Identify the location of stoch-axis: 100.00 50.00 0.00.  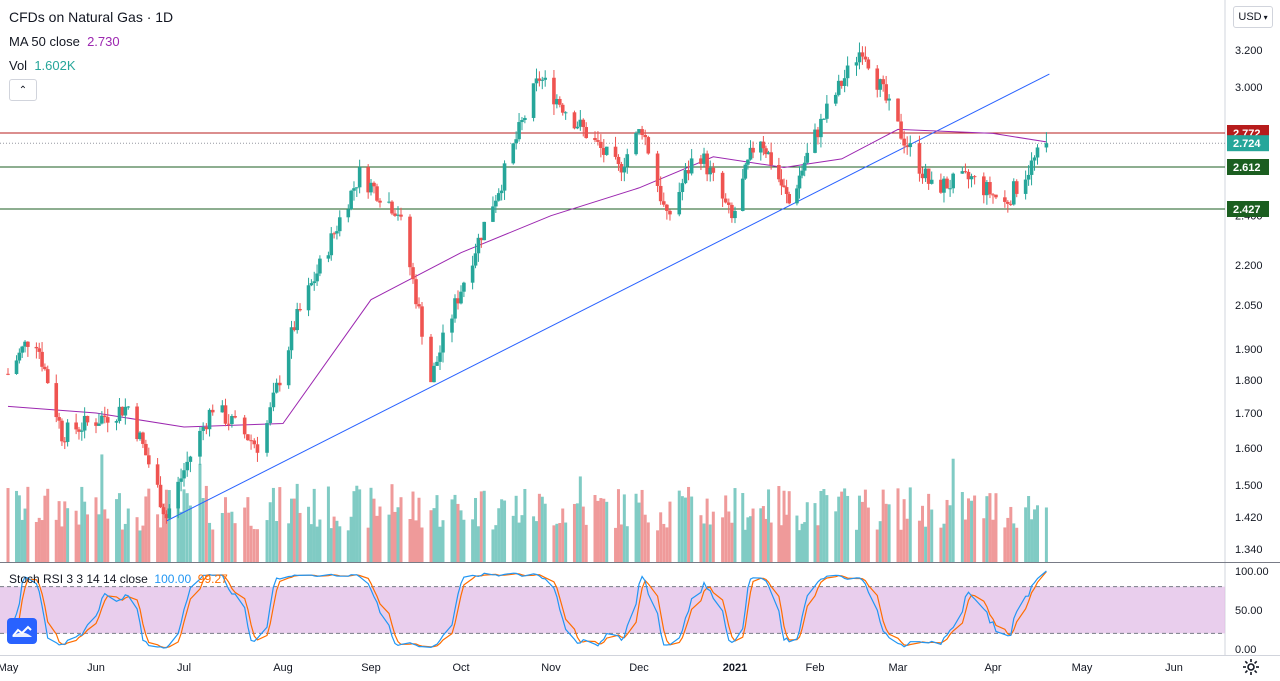
(1252, 611).